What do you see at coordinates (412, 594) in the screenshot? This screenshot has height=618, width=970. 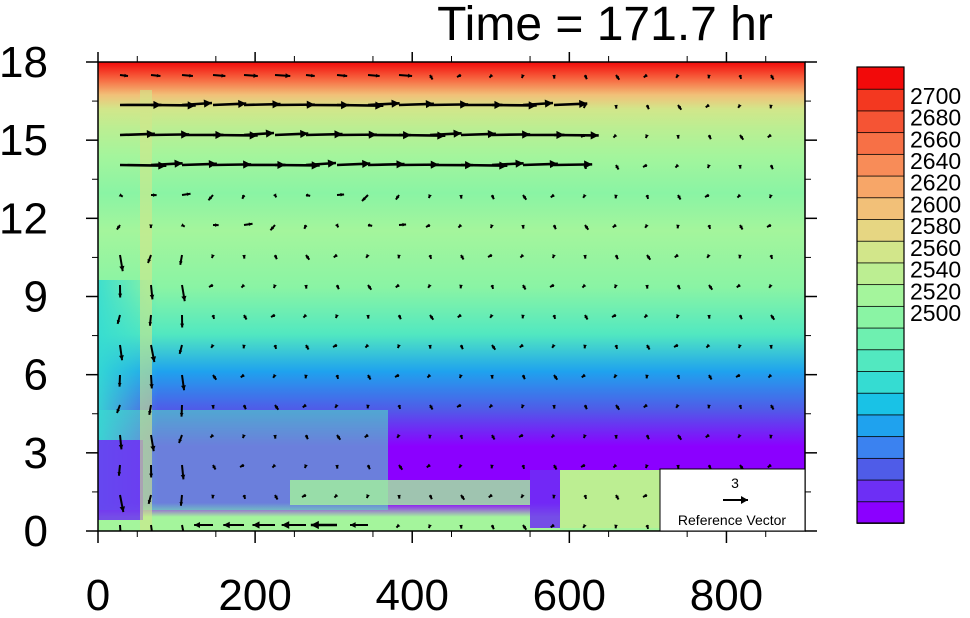 I see `x-tick-label: 400` at bounding box center [412, 594].